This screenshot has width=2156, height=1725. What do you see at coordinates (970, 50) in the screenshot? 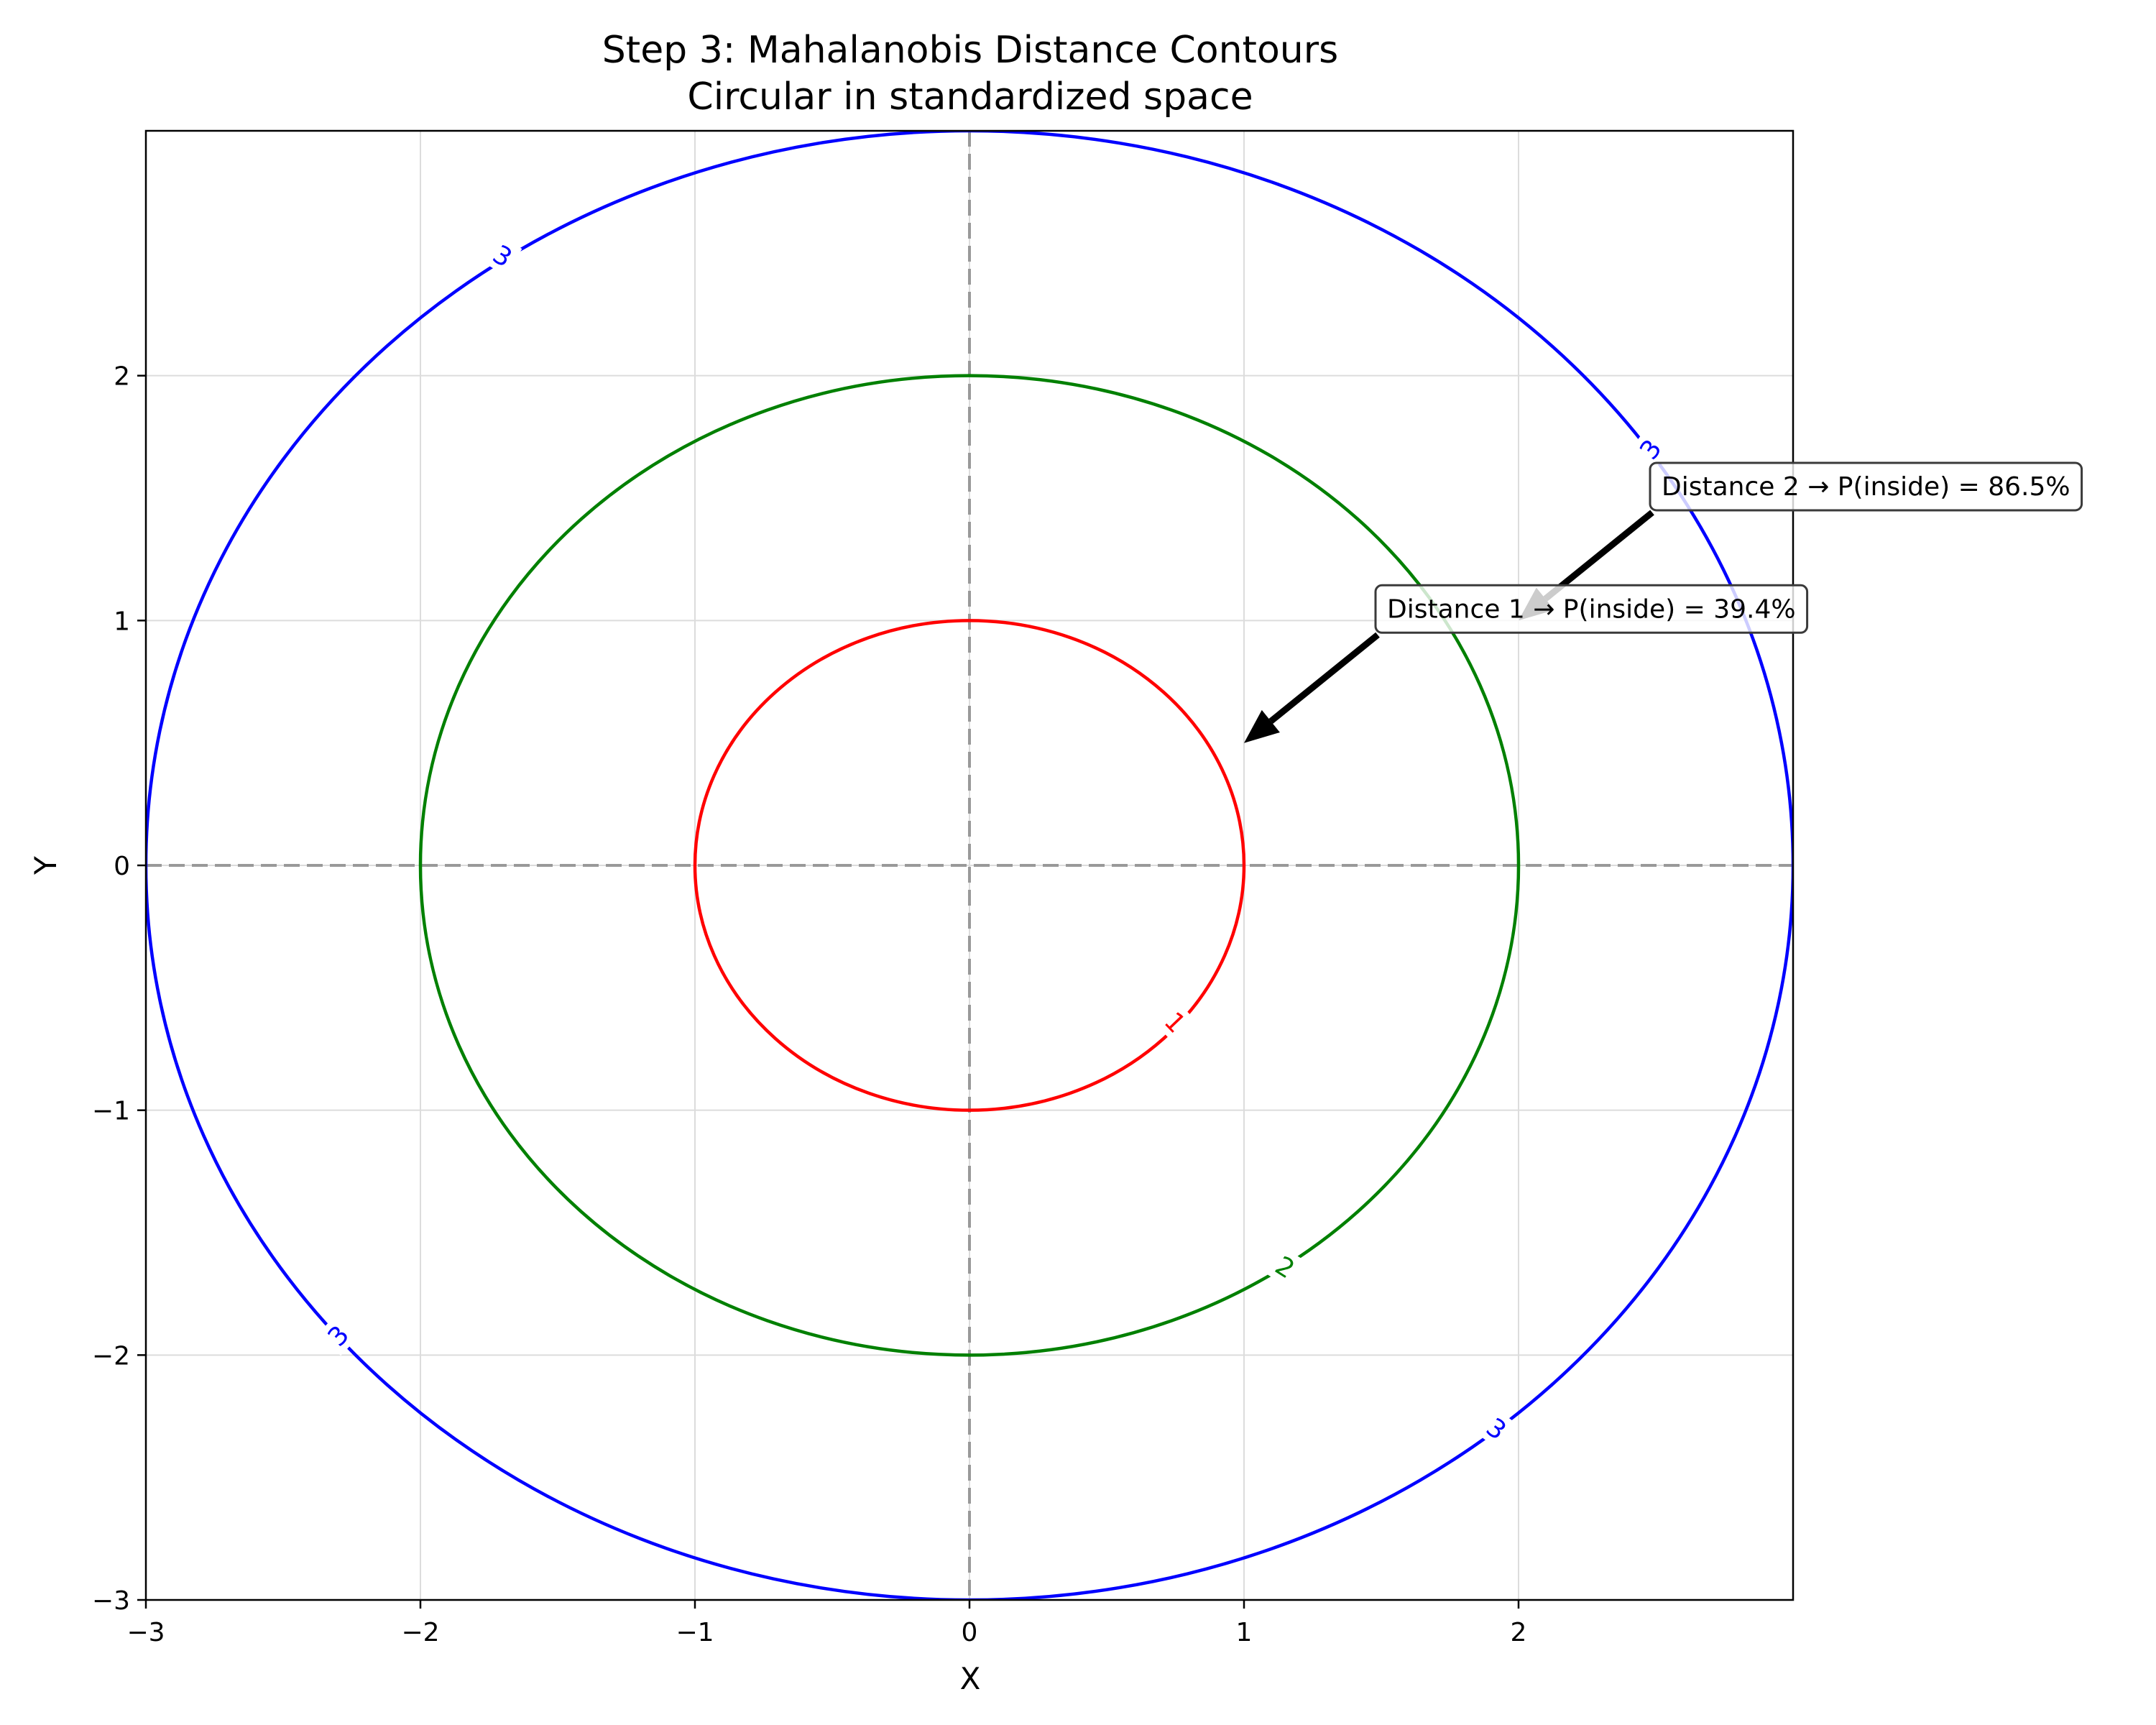
I see `chart-title: Step 3: Mahalanobis Distance Contours` at bounding box center [970, 50].